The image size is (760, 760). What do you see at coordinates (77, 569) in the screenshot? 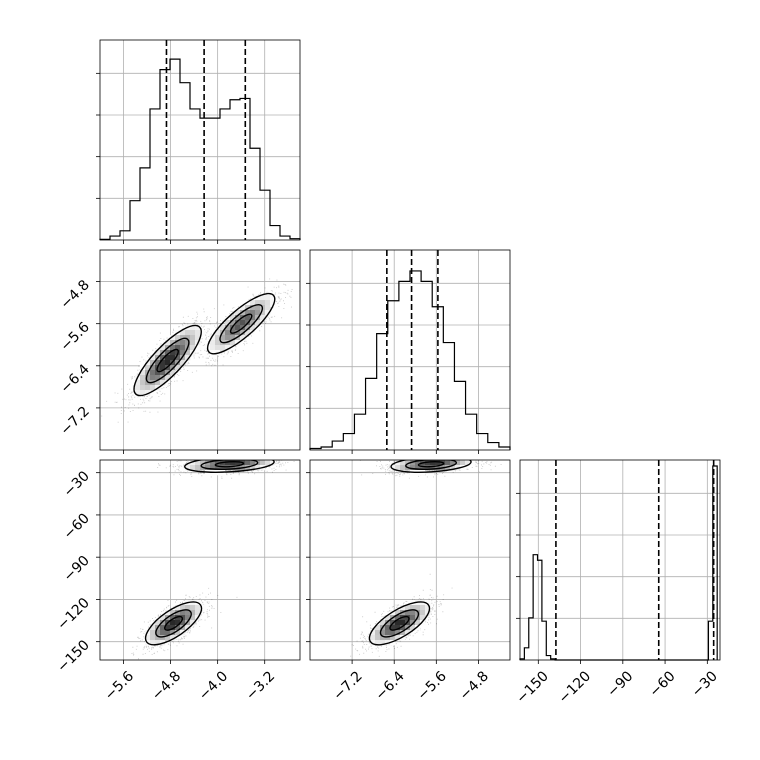
I see `y-tick-label: −90` at bounding box center [77, 569].